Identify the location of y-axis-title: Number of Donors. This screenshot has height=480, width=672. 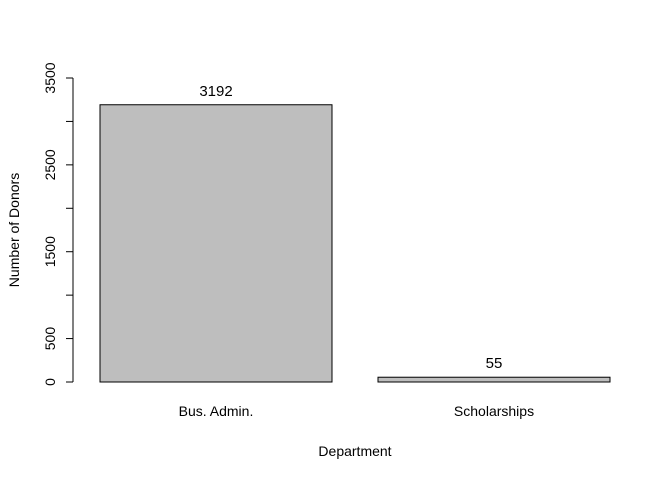
(14, 230).